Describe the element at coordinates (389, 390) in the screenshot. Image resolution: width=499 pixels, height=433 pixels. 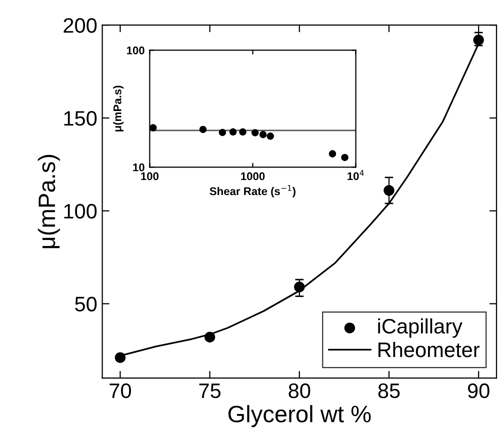
I see `x-tick-label: 85` at that location.